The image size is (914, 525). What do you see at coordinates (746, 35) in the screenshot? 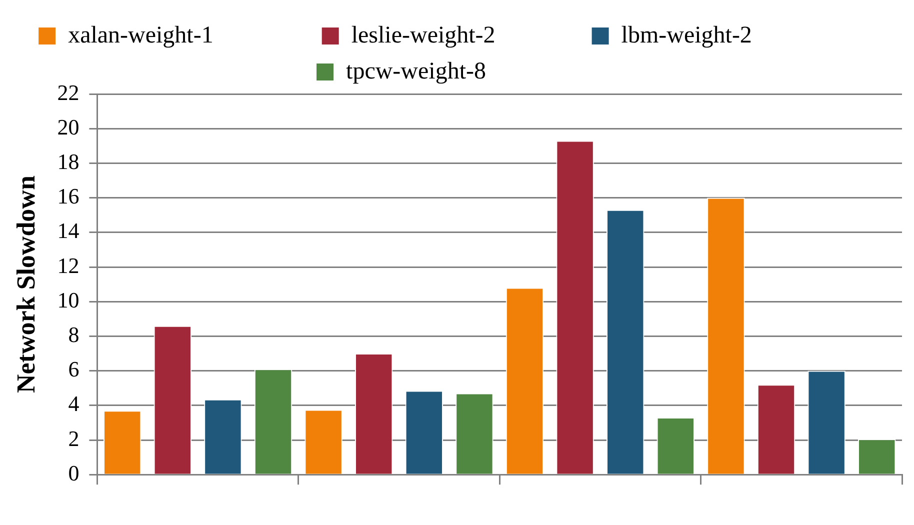
I see `legend-label: lbm-weight-2` at bounding box center [746, 35].